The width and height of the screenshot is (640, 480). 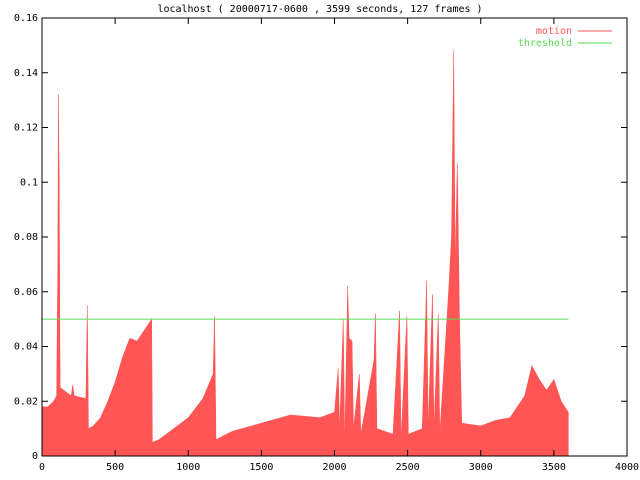 What do you see at coordinates (554, 467) in the screenshot?
I see `x-tick-label: 3500` at bounding box center [554, 467].